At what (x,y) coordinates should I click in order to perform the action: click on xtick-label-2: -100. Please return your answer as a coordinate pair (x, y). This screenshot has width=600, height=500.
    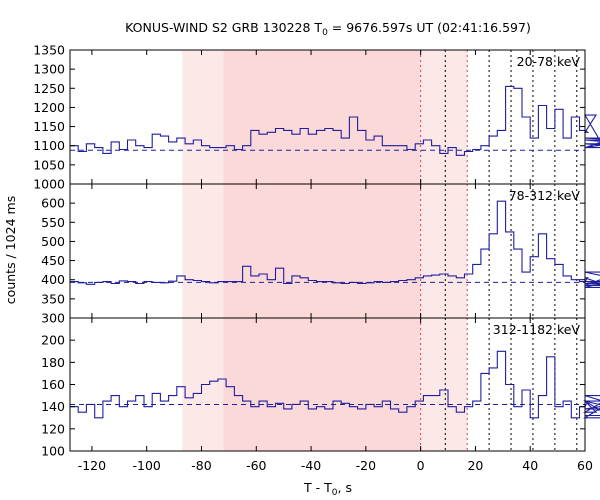
    Looking at the image, I should click on (147, 465).